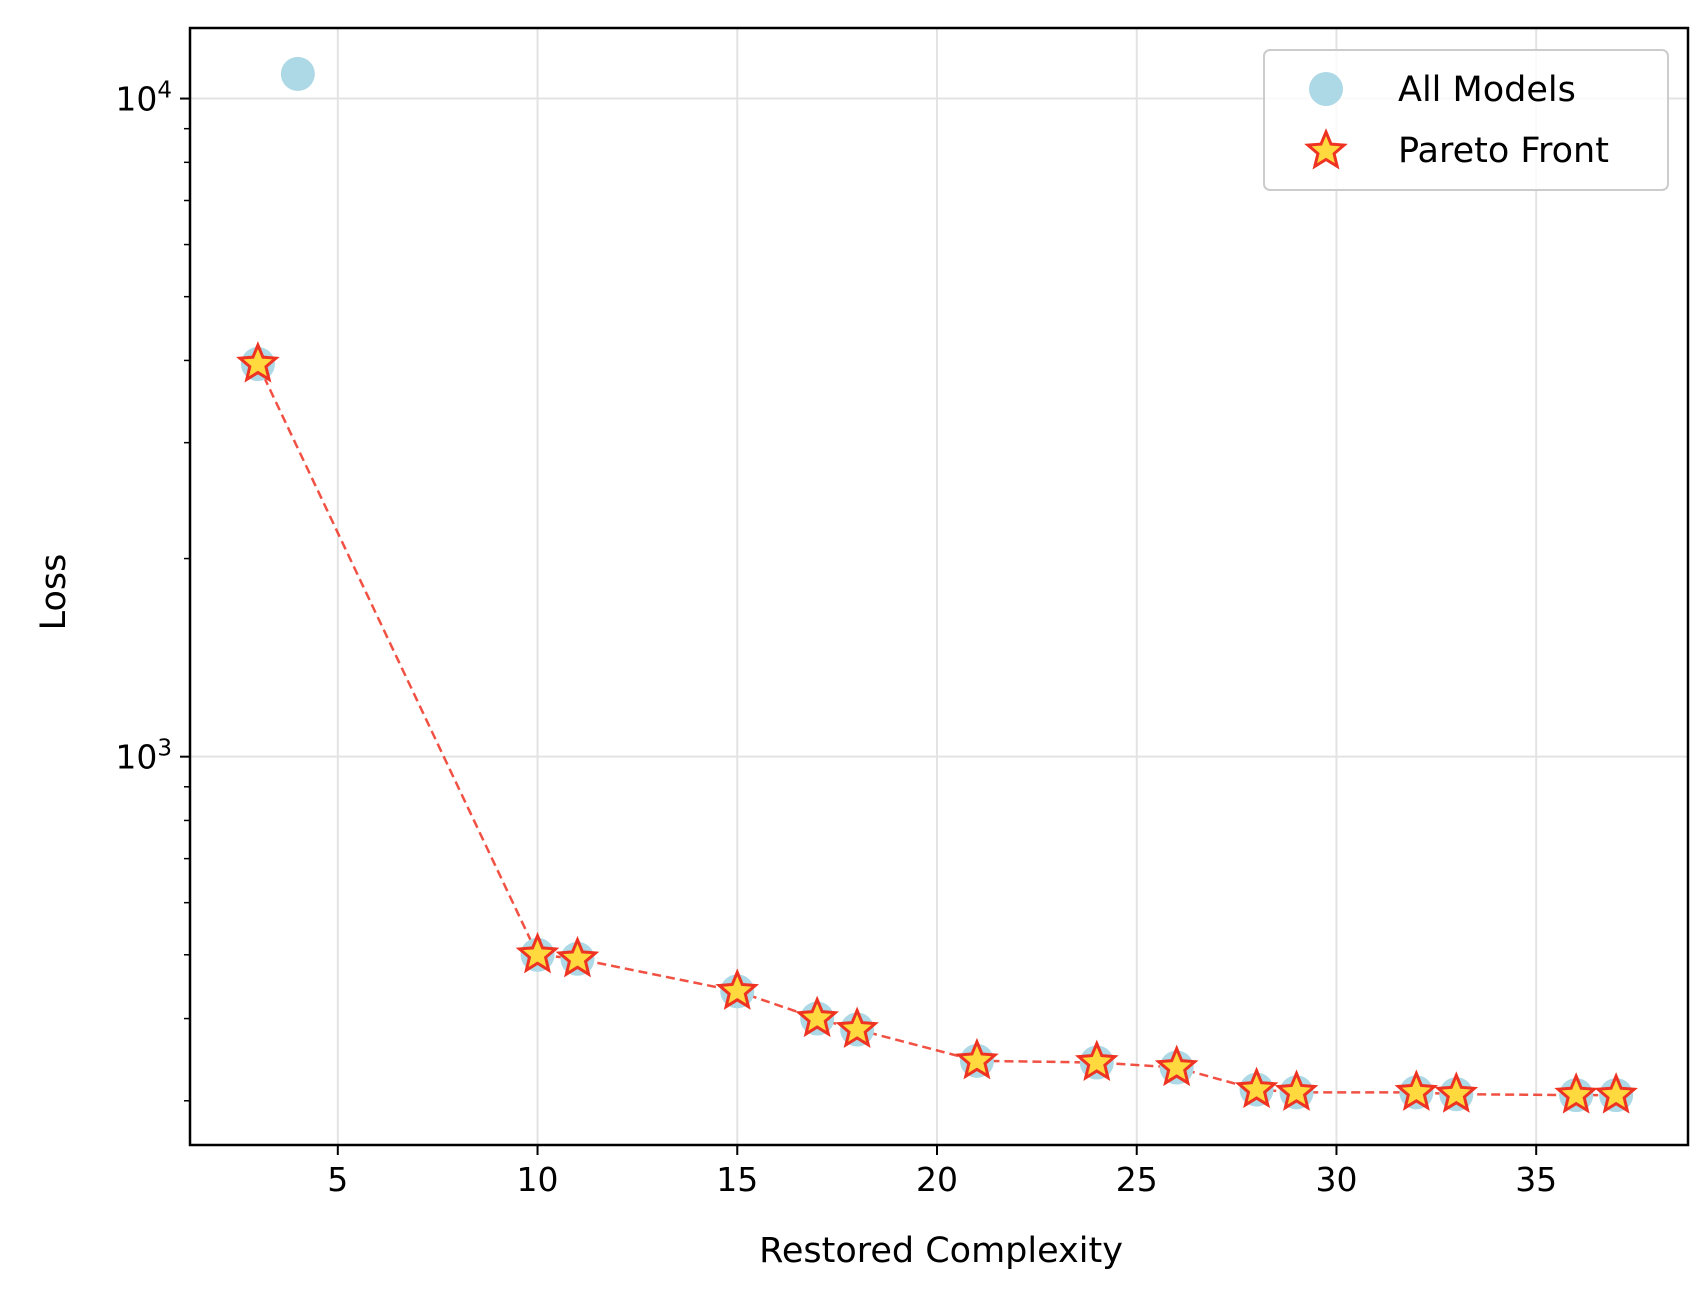 This screenshot has width=1708, height=1298. I want to click on legend-pareto-front-label: Pareto Front, so click(1503, 151).